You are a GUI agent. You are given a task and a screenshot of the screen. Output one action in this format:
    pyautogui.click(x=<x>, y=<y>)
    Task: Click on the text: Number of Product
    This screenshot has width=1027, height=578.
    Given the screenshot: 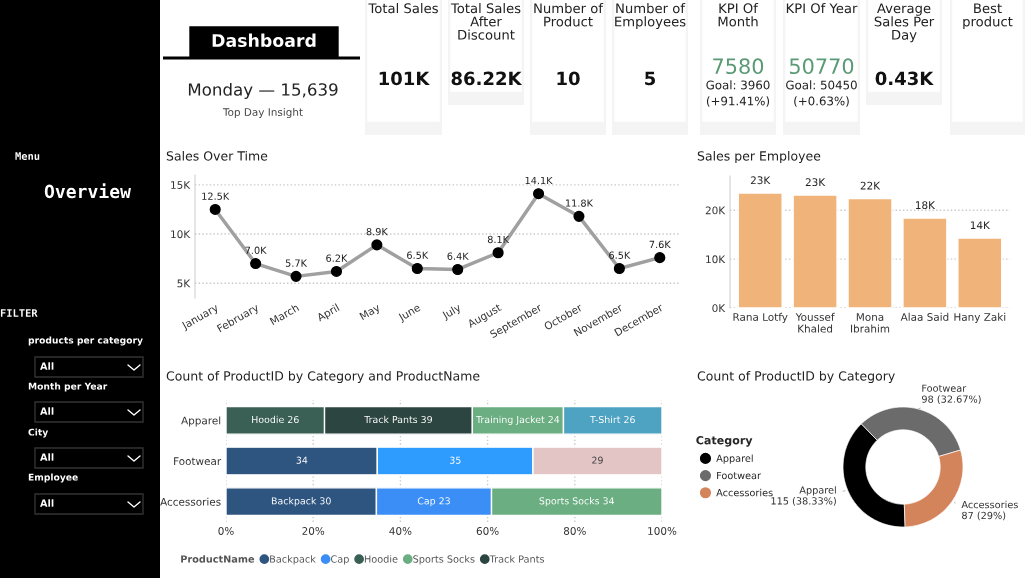 What is the action you would take?
    pyautogui.click(x=569, y=15)
    